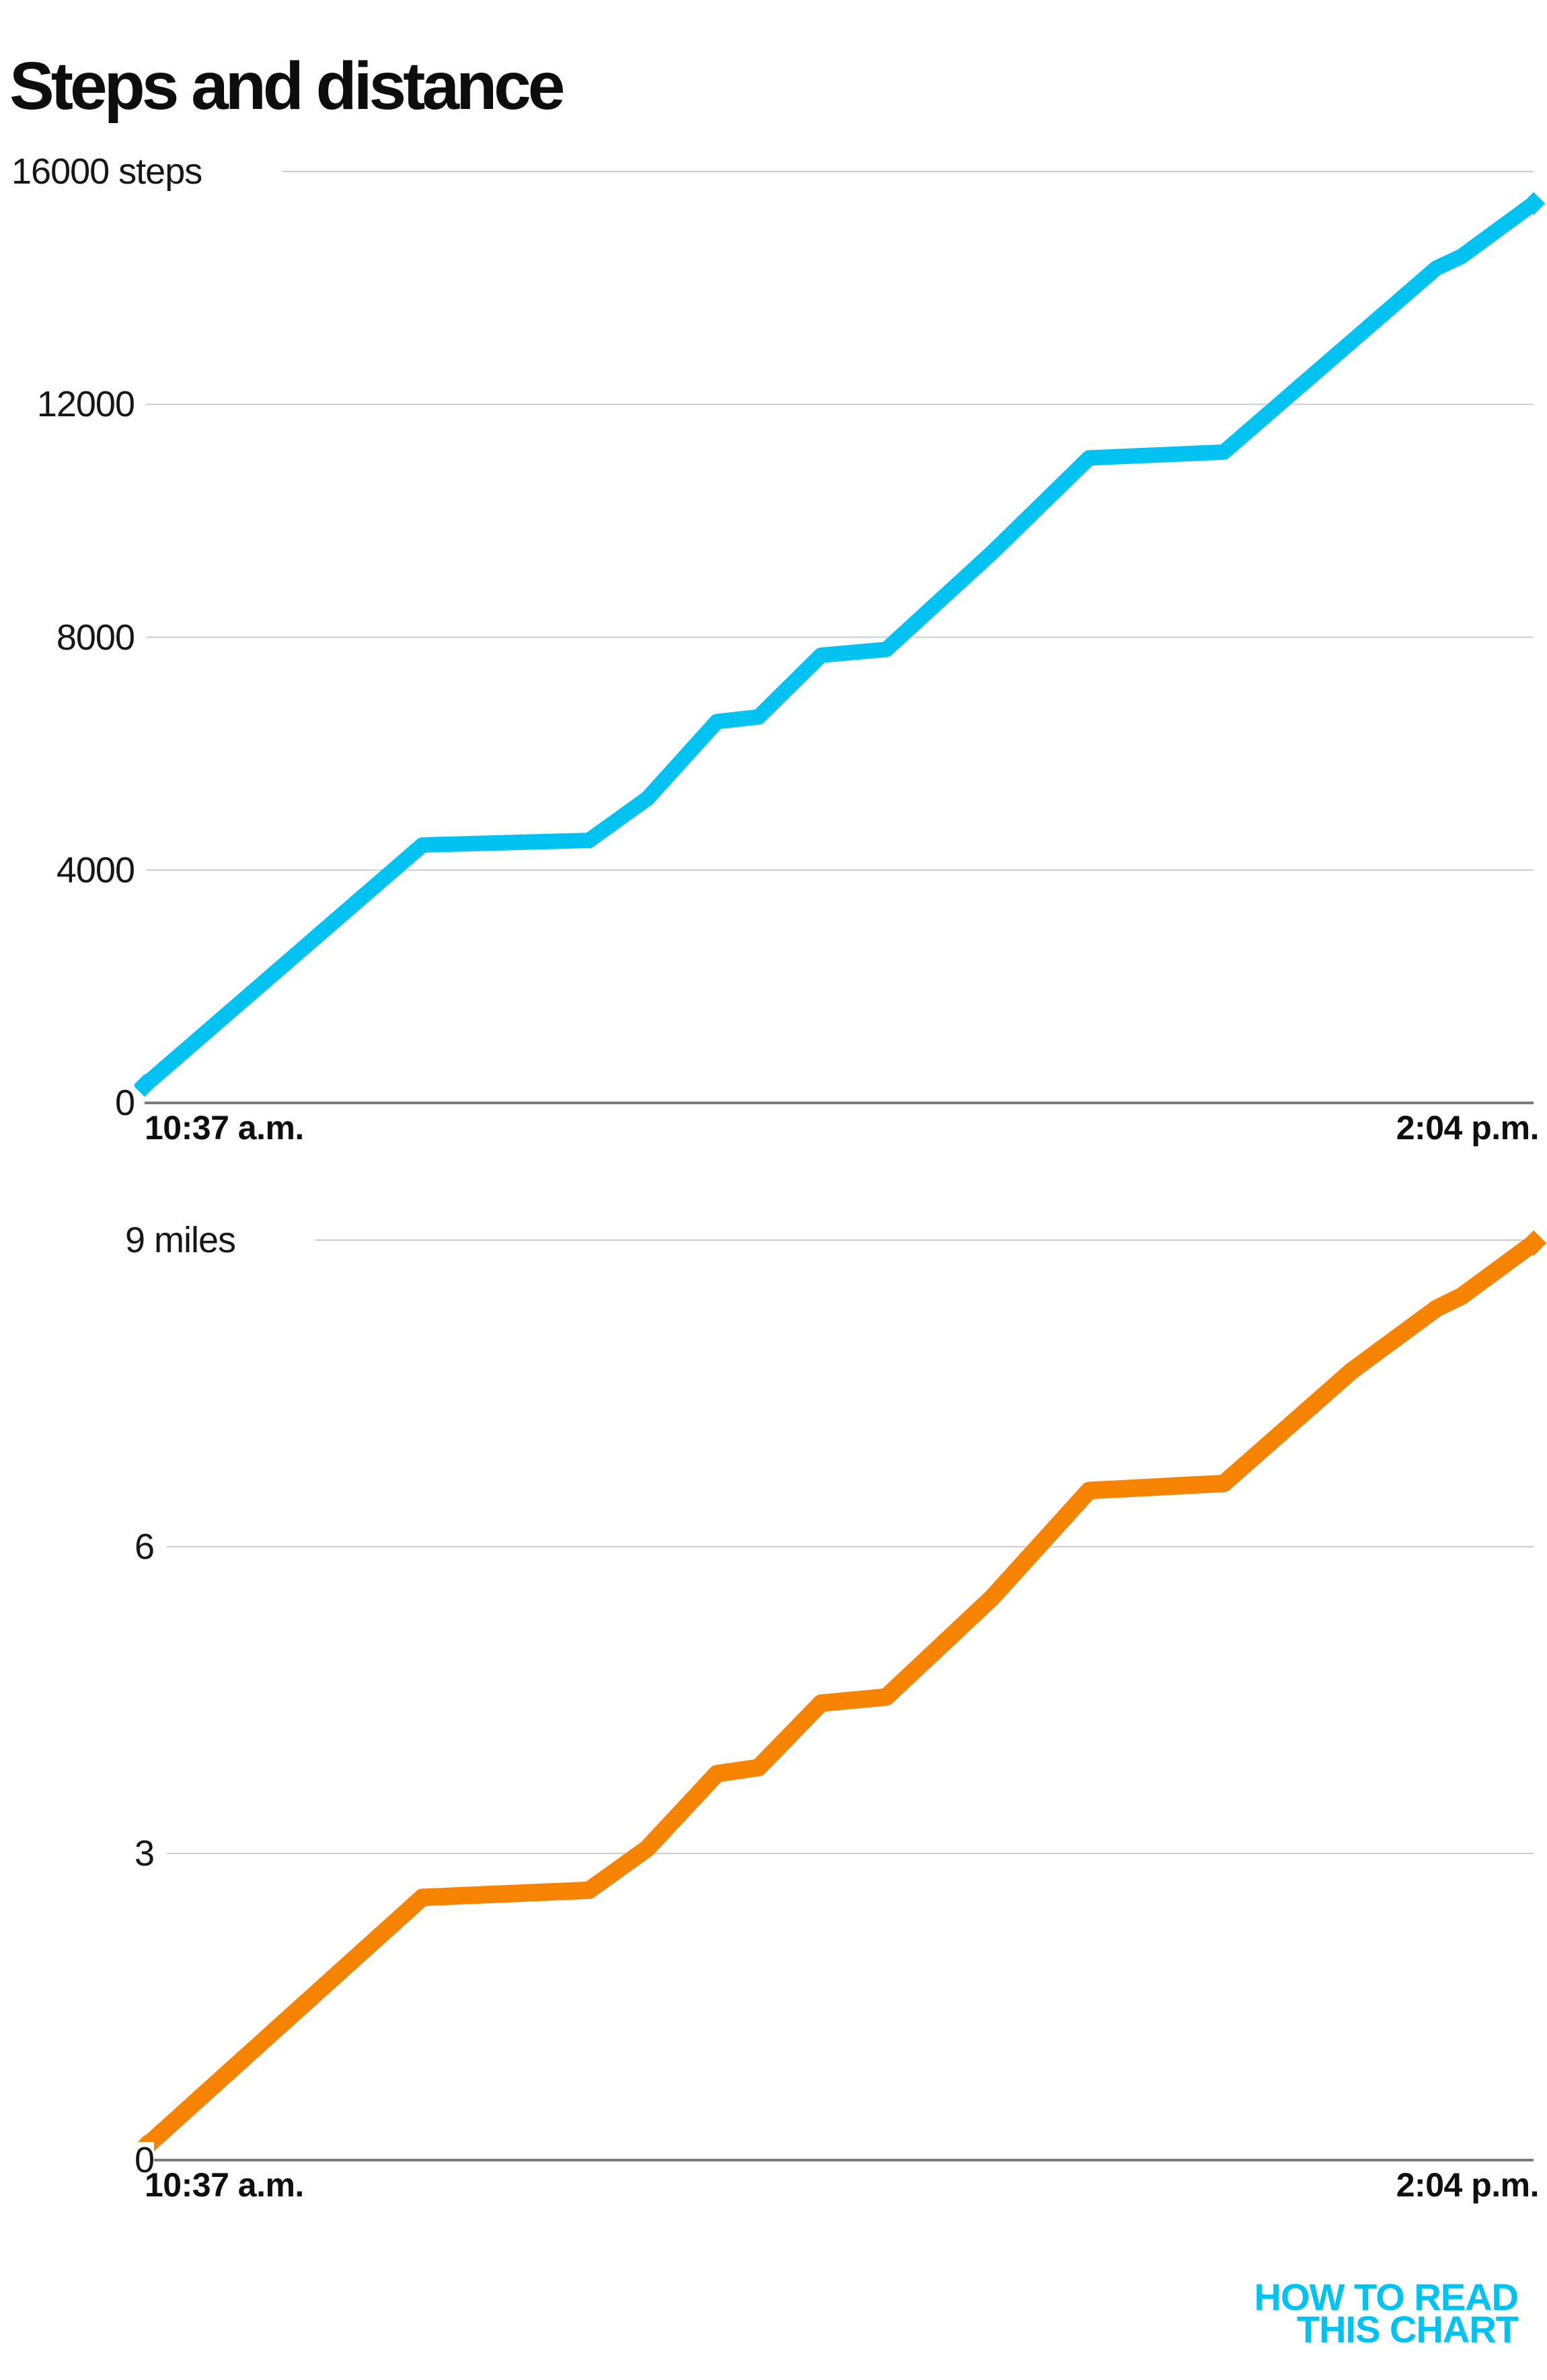 This screenshot has height=2380, width=1547. What do you see at coordinates (287, 86) in the screenshot?
I see `page-title: Steps and distance` at bounding box center [287, 86].